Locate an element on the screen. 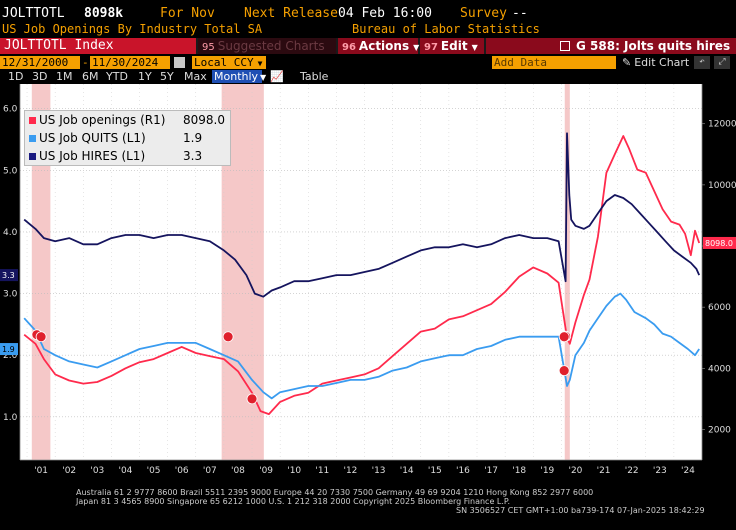 The image size is (736, 530). period-1y: 1Y is located at coordinates (145, 76).